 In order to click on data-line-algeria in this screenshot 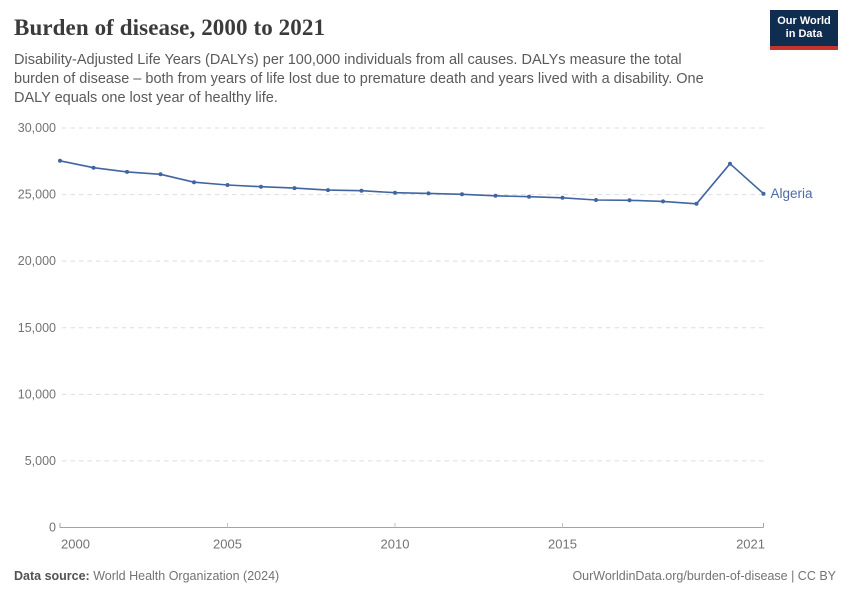, I will do `click(412, 182)`.